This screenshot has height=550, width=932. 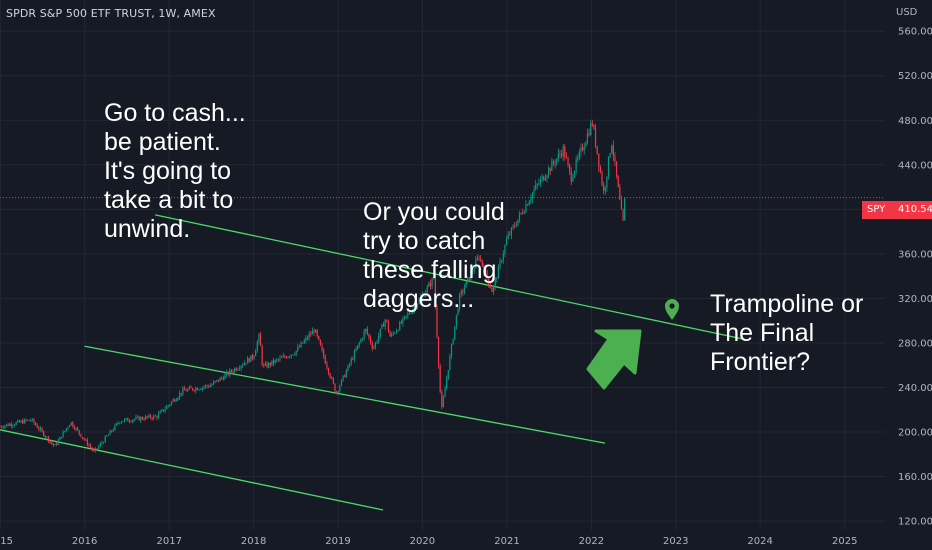 What do you see at coordinates (422, 541) in the screenshot?
I see `time-tick-label: 2020` at bounding box center [422, 541].